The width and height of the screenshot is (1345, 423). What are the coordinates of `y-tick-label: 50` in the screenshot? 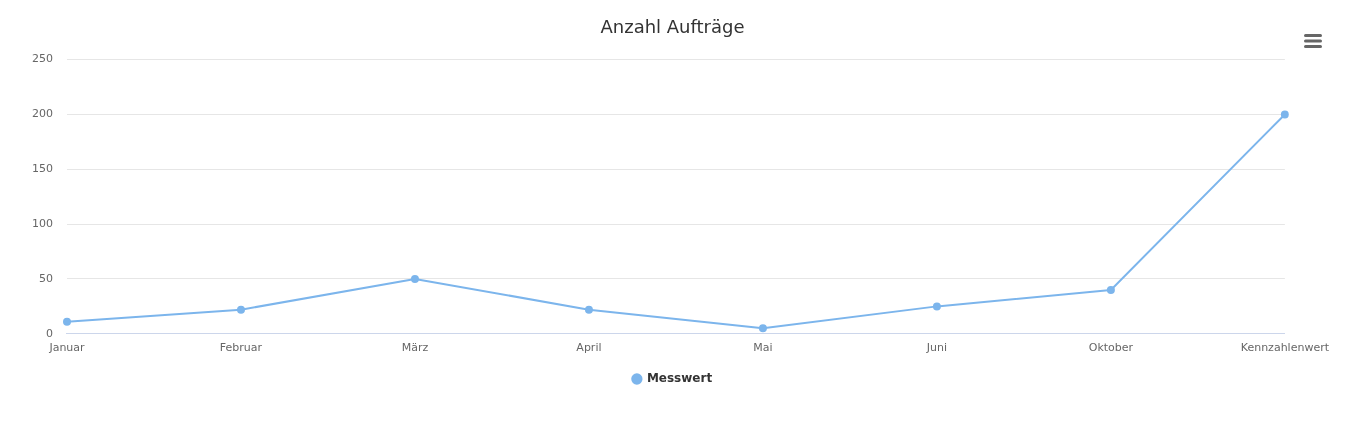 It's located at (46, 278).